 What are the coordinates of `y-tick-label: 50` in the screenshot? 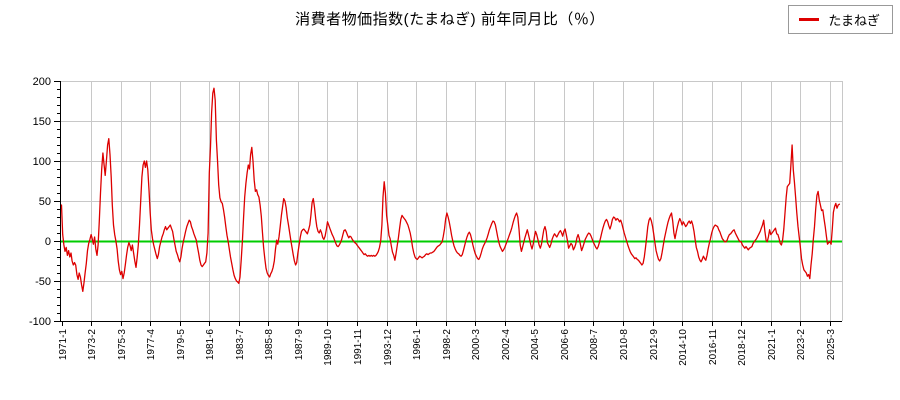 It's located at (45, 202).